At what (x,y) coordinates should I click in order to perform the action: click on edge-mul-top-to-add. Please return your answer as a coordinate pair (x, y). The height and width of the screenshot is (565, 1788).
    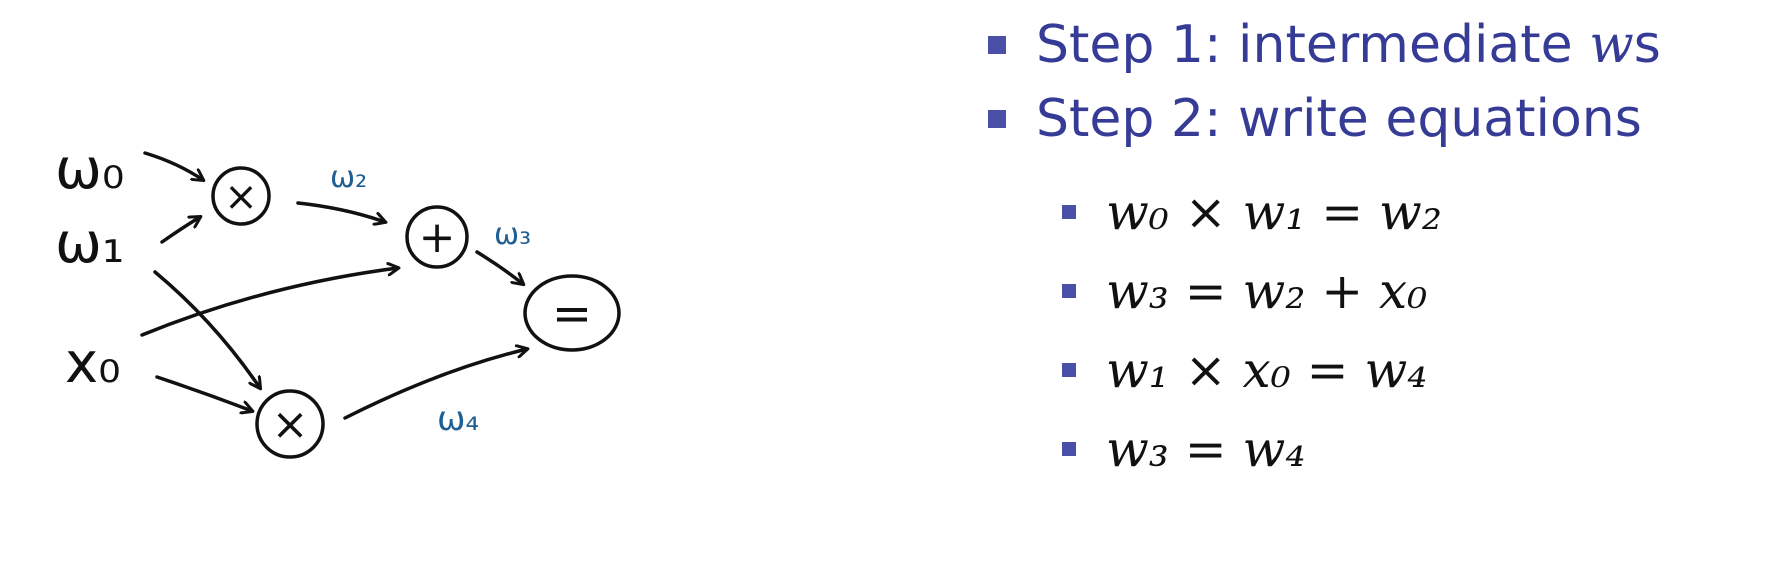
    Looking at the image, I should click on (340, 211).